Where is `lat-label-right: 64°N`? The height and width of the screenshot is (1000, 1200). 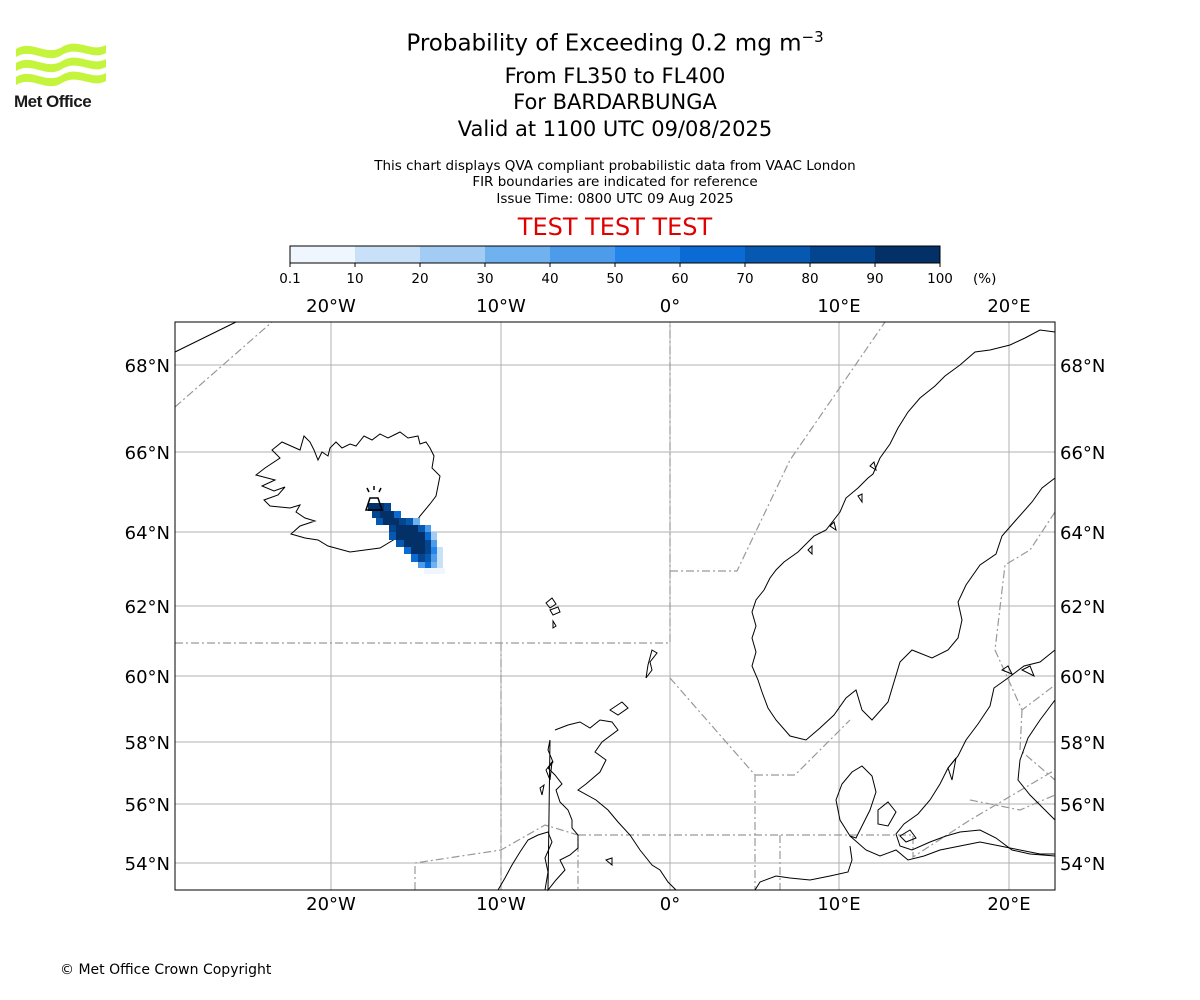
lat-label-right: 64°N is located at coordinates (1082, 533).